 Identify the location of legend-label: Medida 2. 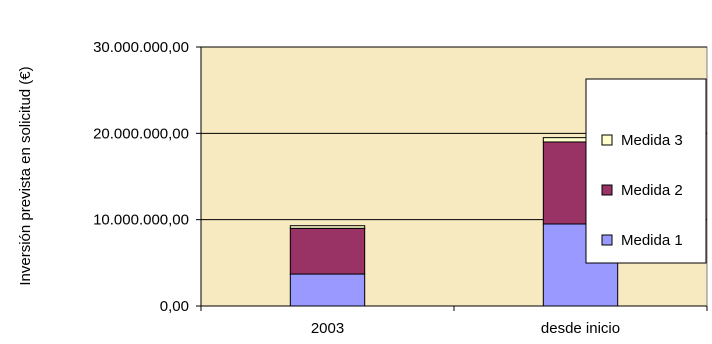
(652, 190).